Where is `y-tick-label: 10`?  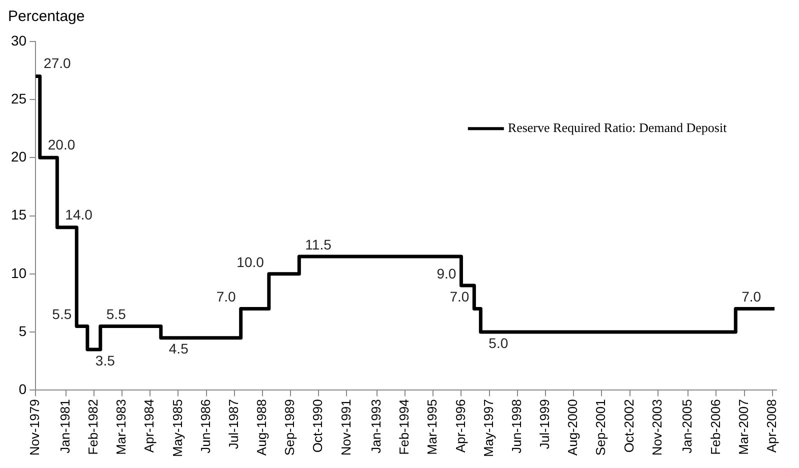 y-tick-label: 10 is located at coordinates (18, 272).